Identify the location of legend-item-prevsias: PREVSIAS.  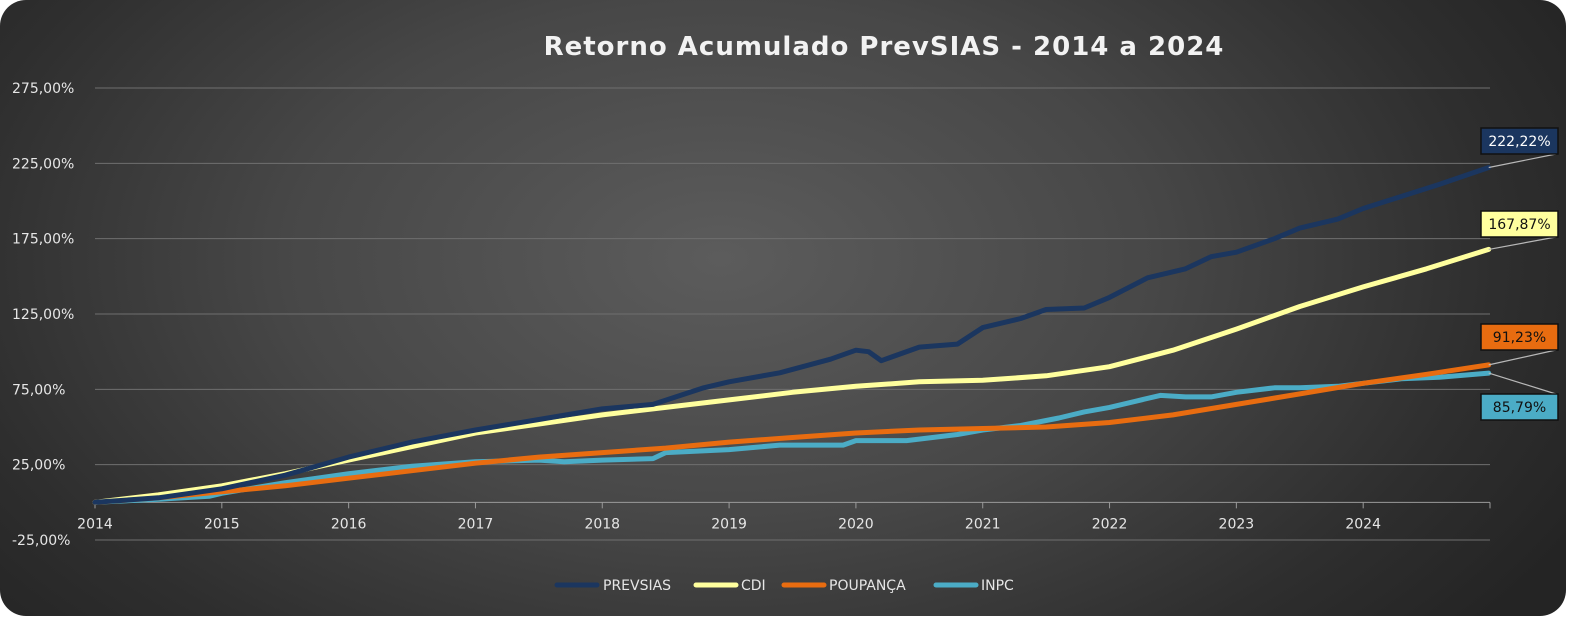
(612, 586).